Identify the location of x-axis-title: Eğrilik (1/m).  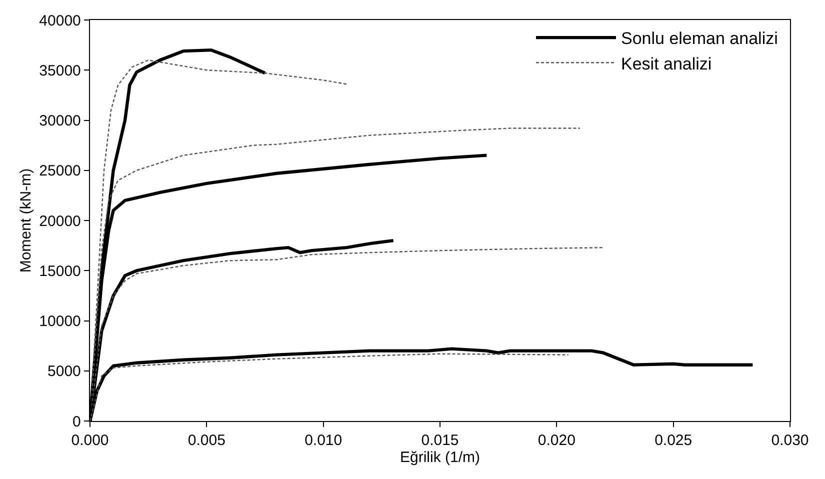
(440, 457).